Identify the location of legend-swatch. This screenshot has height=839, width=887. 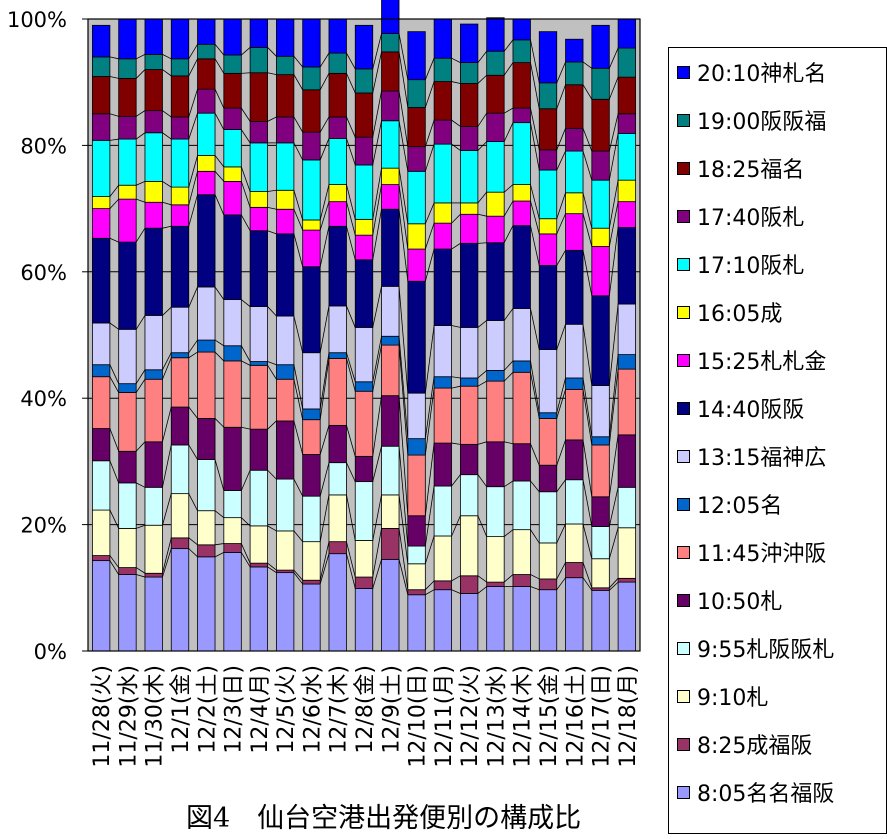
(683, 648).